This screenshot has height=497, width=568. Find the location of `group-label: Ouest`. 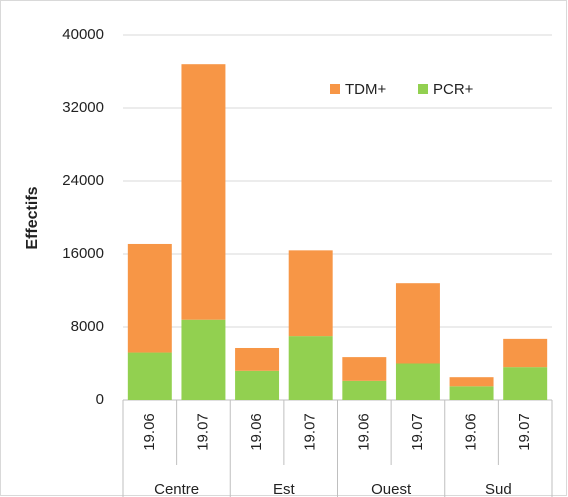

group-label: Ouest is located at coordinates (391, 489).